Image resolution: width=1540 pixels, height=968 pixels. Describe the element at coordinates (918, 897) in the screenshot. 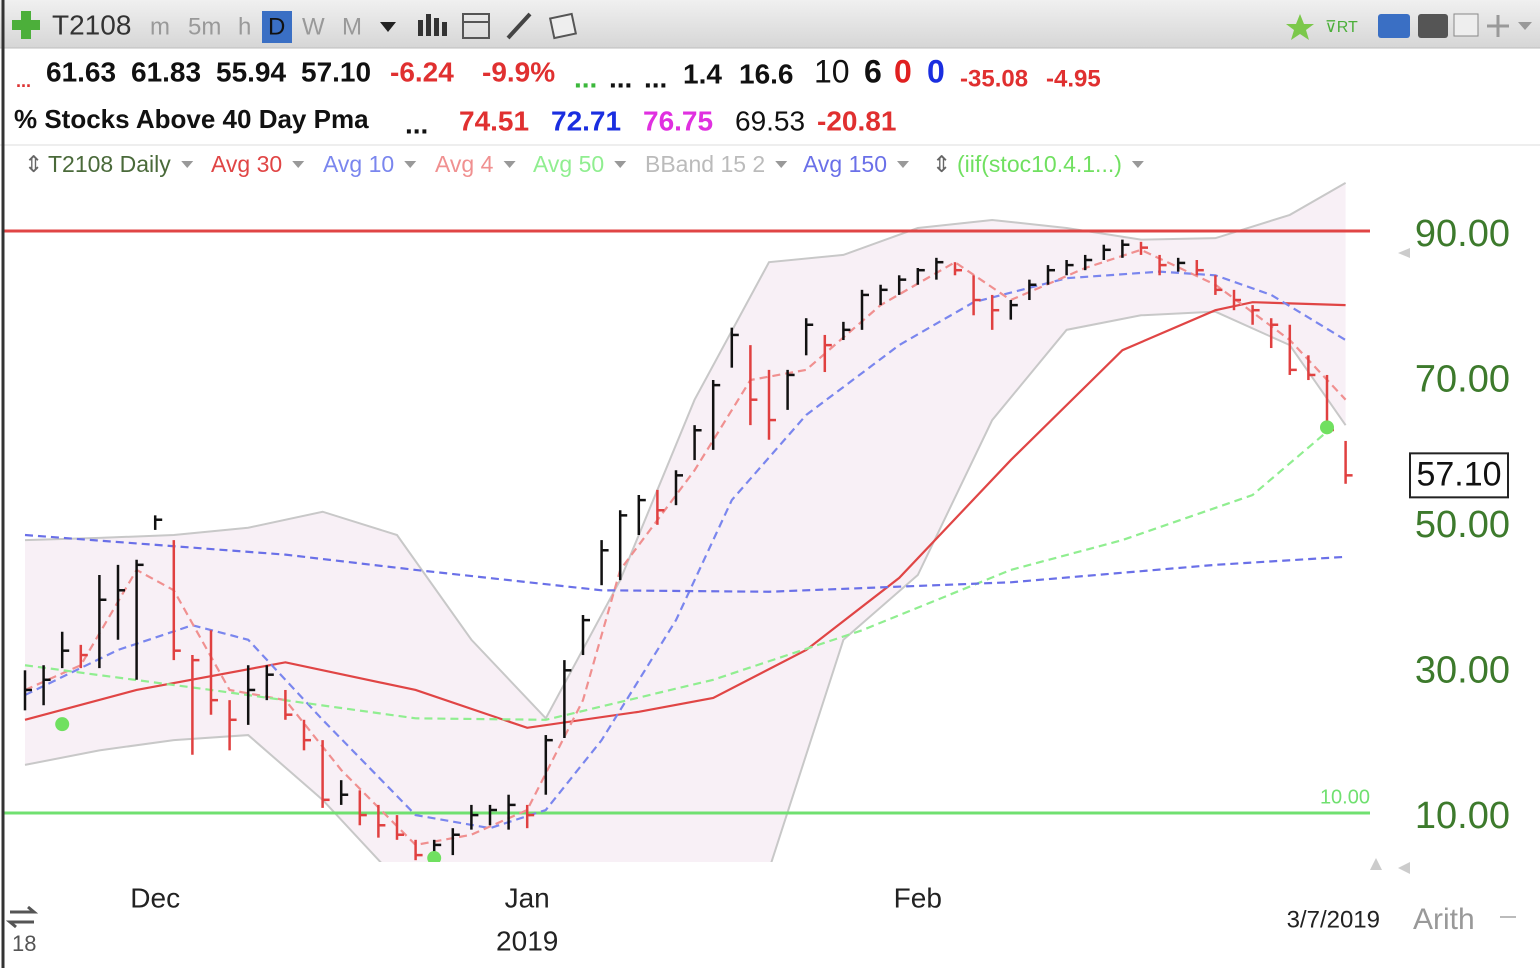

I see `x-tick-label: Feb` at that location.